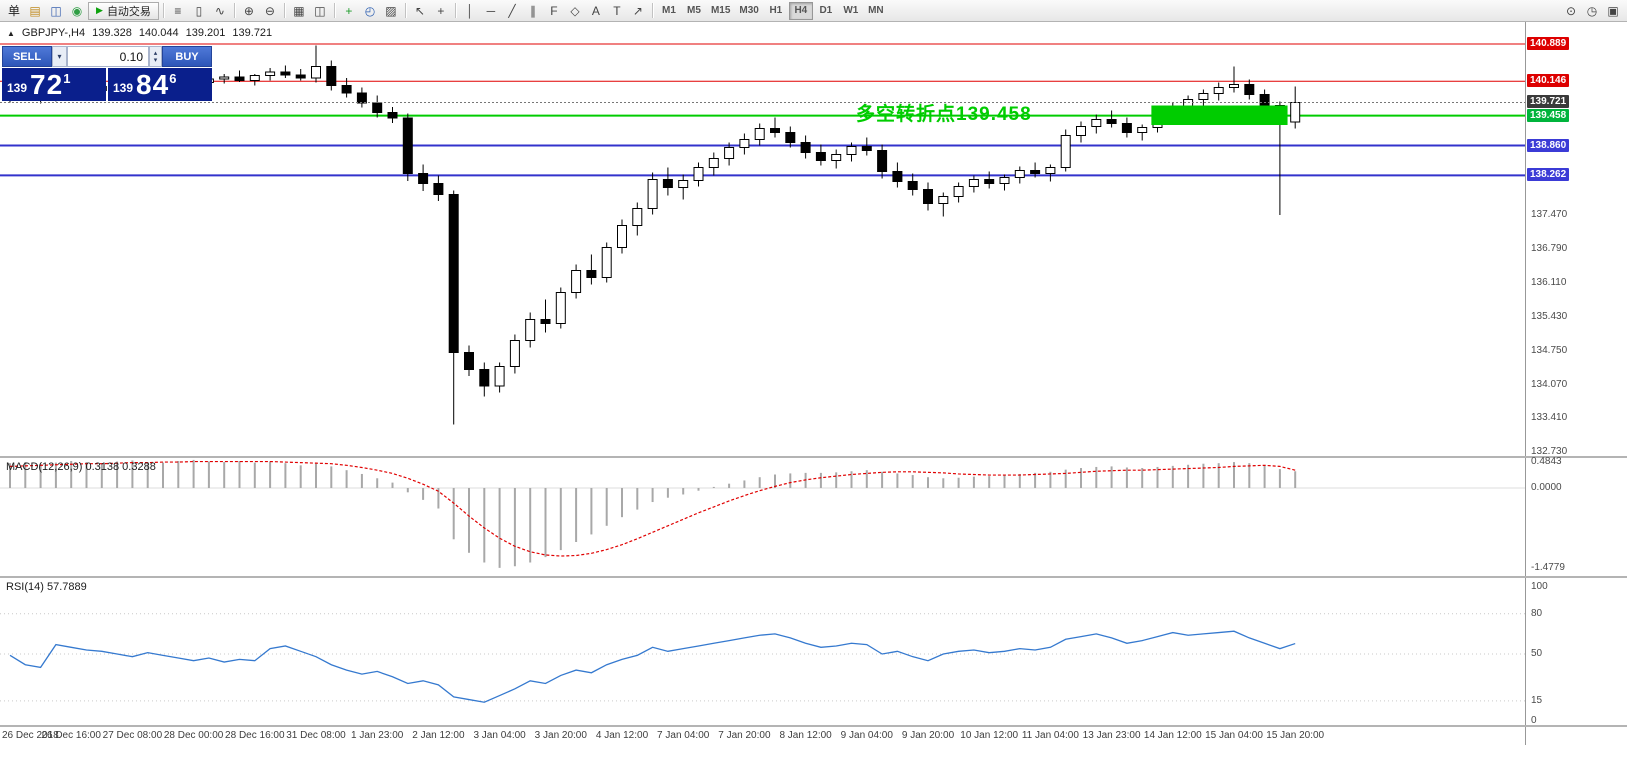 Image resolution: width=1627 pixels, height=767 pixels. I want to click on auto-trading-label: 自动交易, so click(128, 11).